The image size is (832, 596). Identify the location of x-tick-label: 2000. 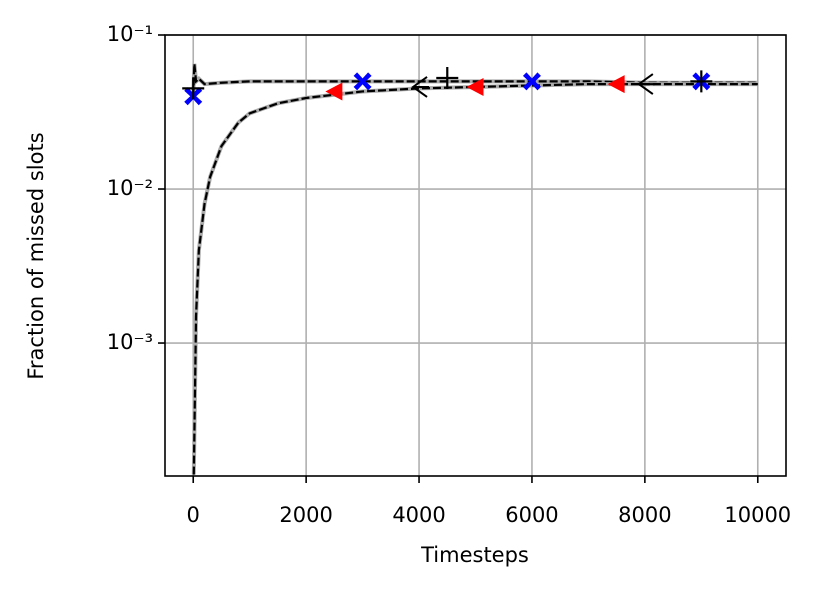
(305, 515).